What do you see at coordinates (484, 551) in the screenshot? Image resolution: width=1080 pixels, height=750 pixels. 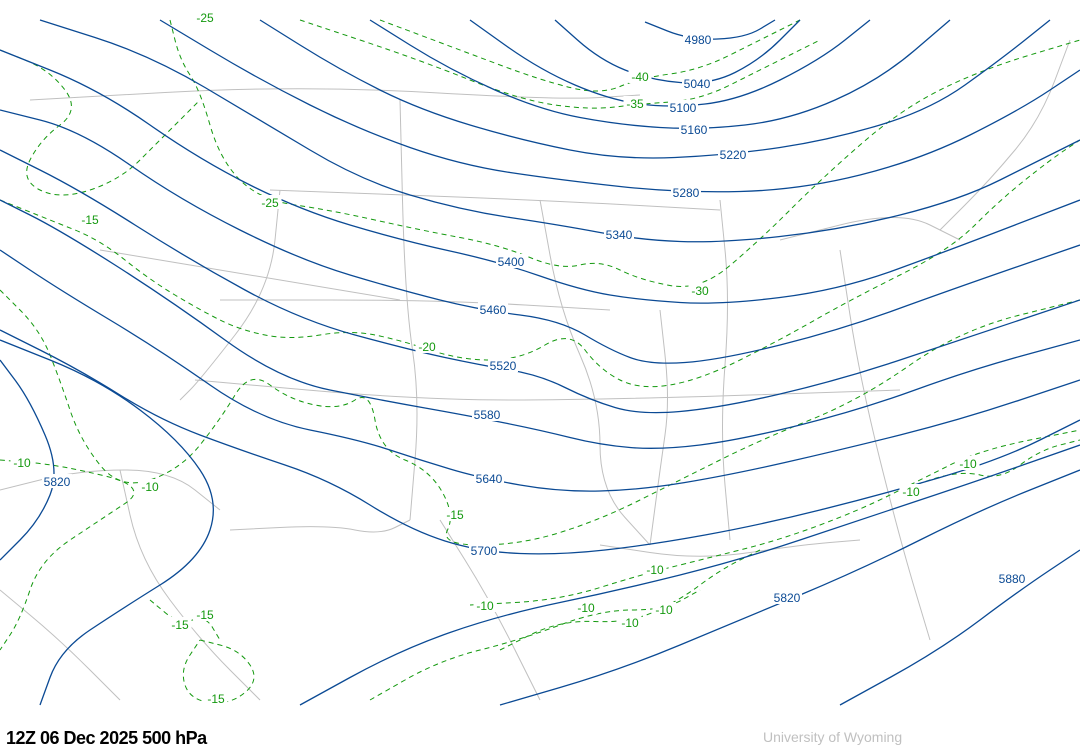 I see `height-contour-label: 5700` at bounding box center [484, 551].